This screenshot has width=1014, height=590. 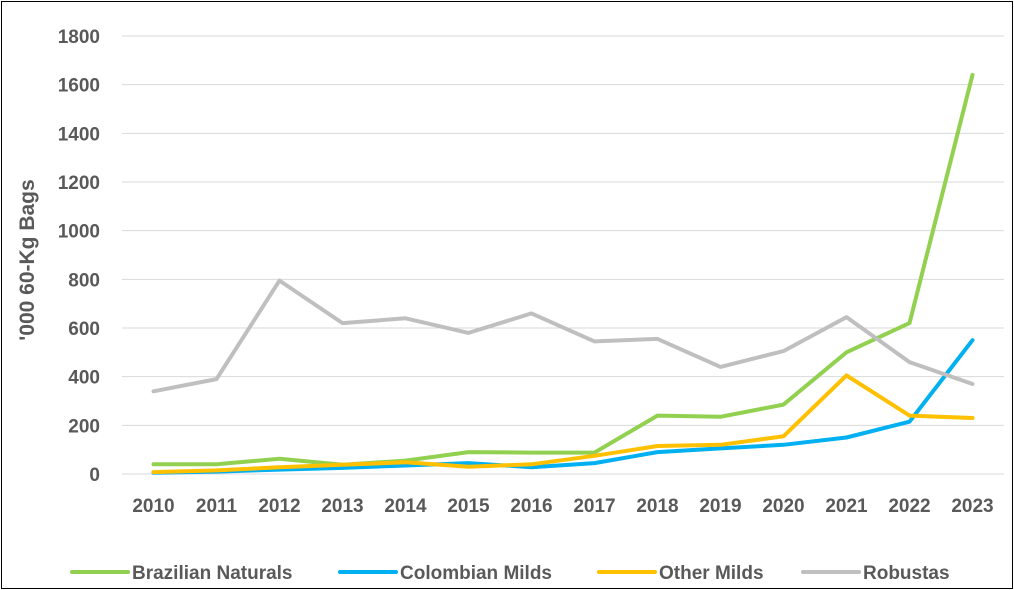 What do you see at coordinates (279, 506) in the screenshot?
I see `x-tick-label: 2012` at bounding box center [279, 506].